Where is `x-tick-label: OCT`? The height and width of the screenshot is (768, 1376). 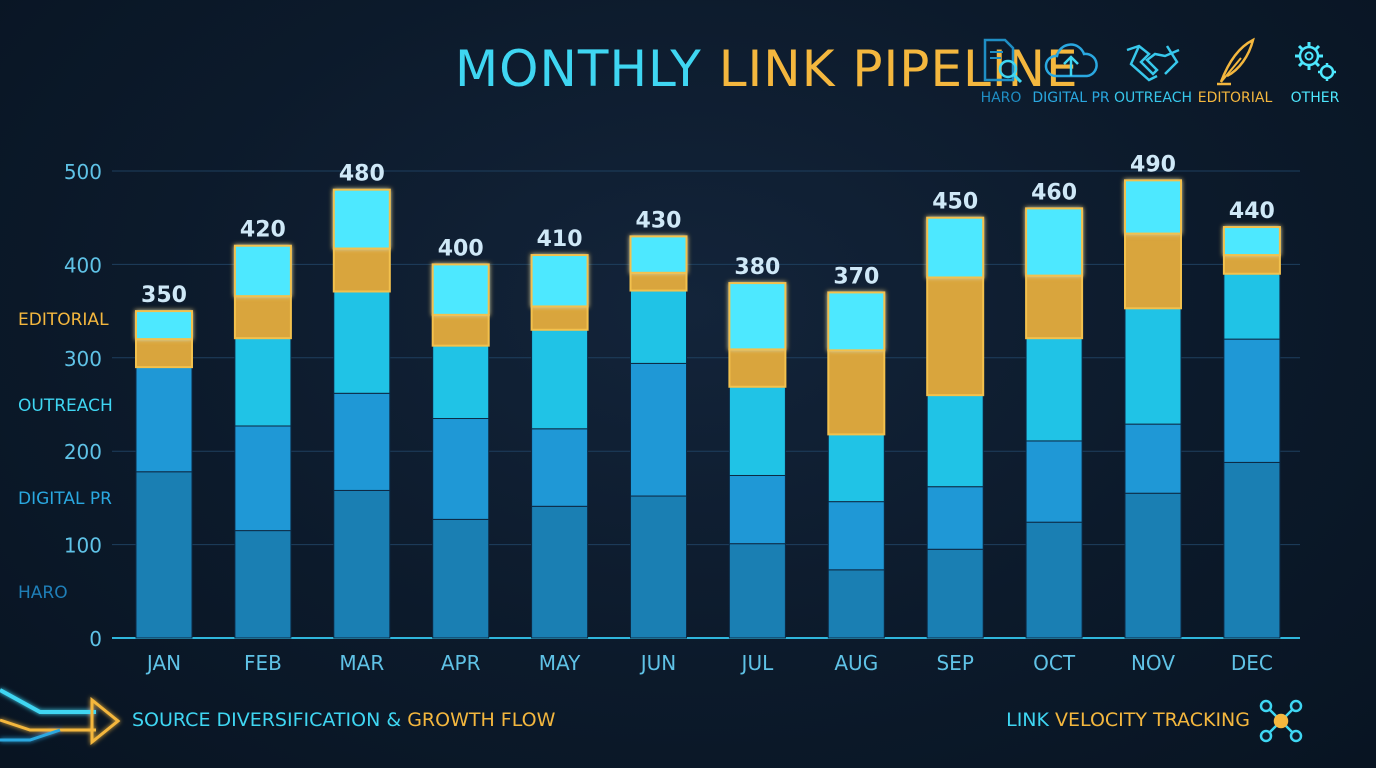 x-tick-label: OCT is located at coordinates (1054, 663).